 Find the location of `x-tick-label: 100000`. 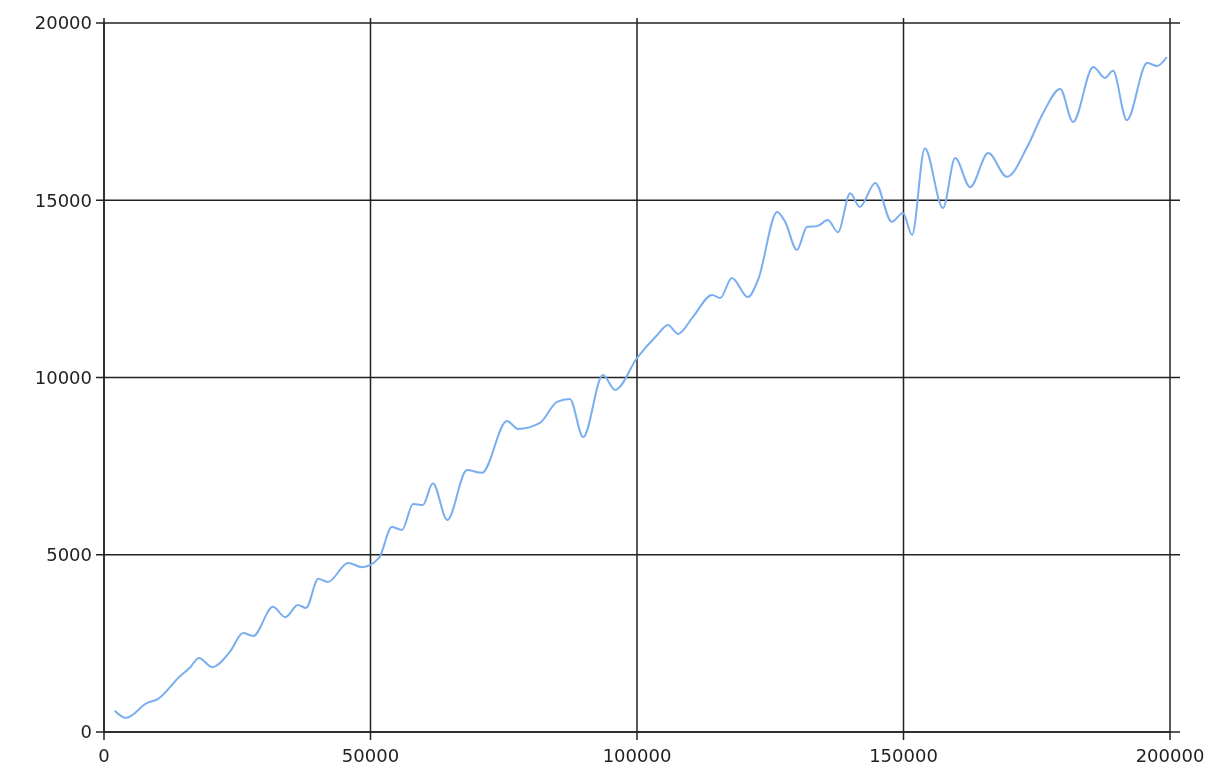

x-tick-label: 100000 is located at coordinates (637, 755).